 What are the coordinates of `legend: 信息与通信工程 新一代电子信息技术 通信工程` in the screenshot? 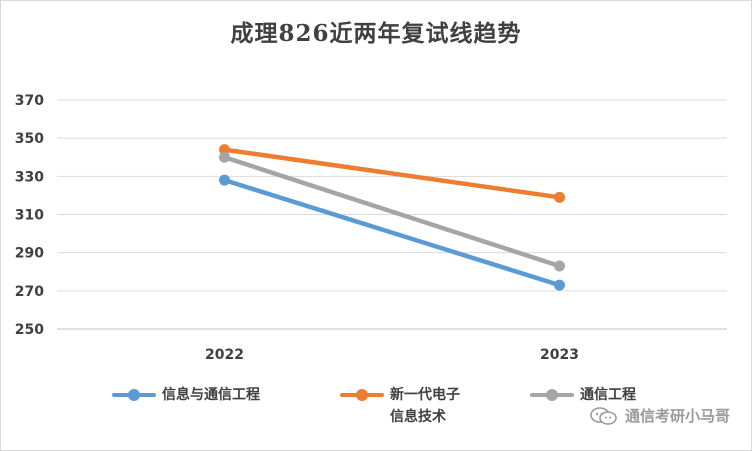 It's located at (376, 409).